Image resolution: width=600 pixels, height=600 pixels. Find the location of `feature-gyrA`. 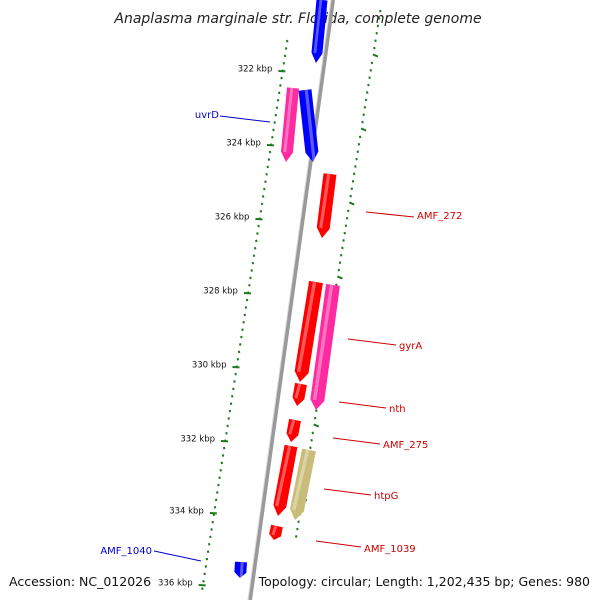

feature-gyrA is located at coordinates (325, 347).